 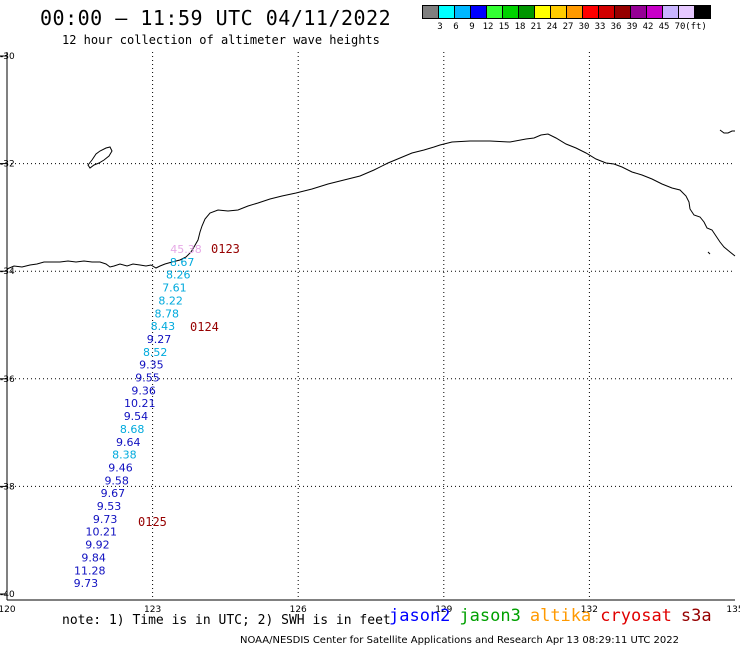 I want to click on swh-value: 45.38, so click(x=186, y=249).